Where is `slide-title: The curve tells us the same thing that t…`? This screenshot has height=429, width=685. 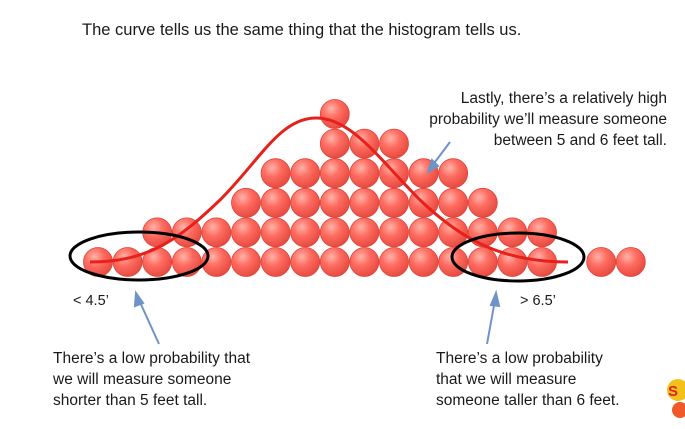 slide-title: The curve tells us the same thing that t… is located at coordinates (302, 30).